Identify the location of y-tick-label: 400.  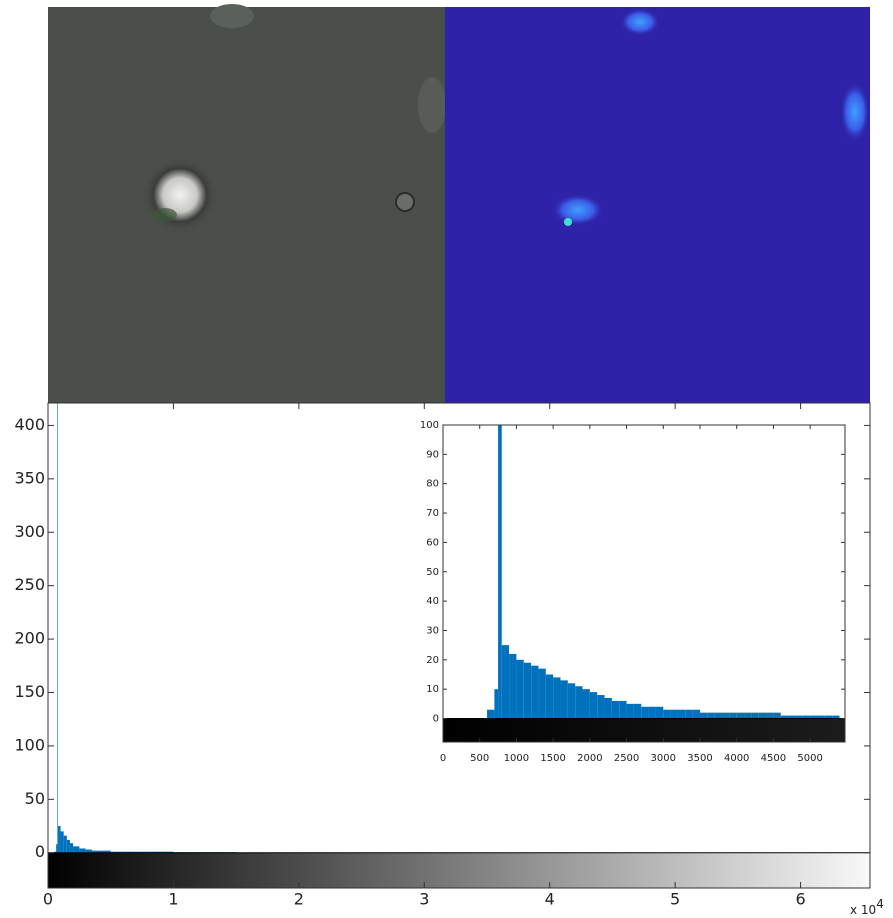
(29, 424).